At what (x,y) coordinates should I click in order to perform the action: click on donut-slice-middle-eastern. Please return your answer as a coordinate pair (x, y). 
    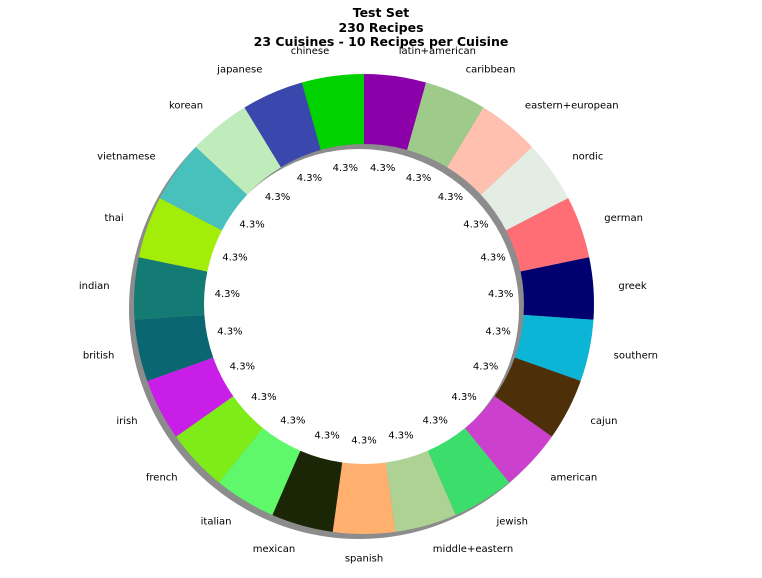
    Looking at the image, I should click on (420, 491).